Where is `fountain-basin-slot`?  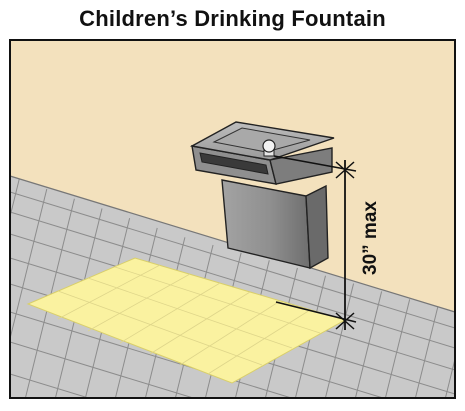
fountain-basin-slot is located at coordinates (234, 163).